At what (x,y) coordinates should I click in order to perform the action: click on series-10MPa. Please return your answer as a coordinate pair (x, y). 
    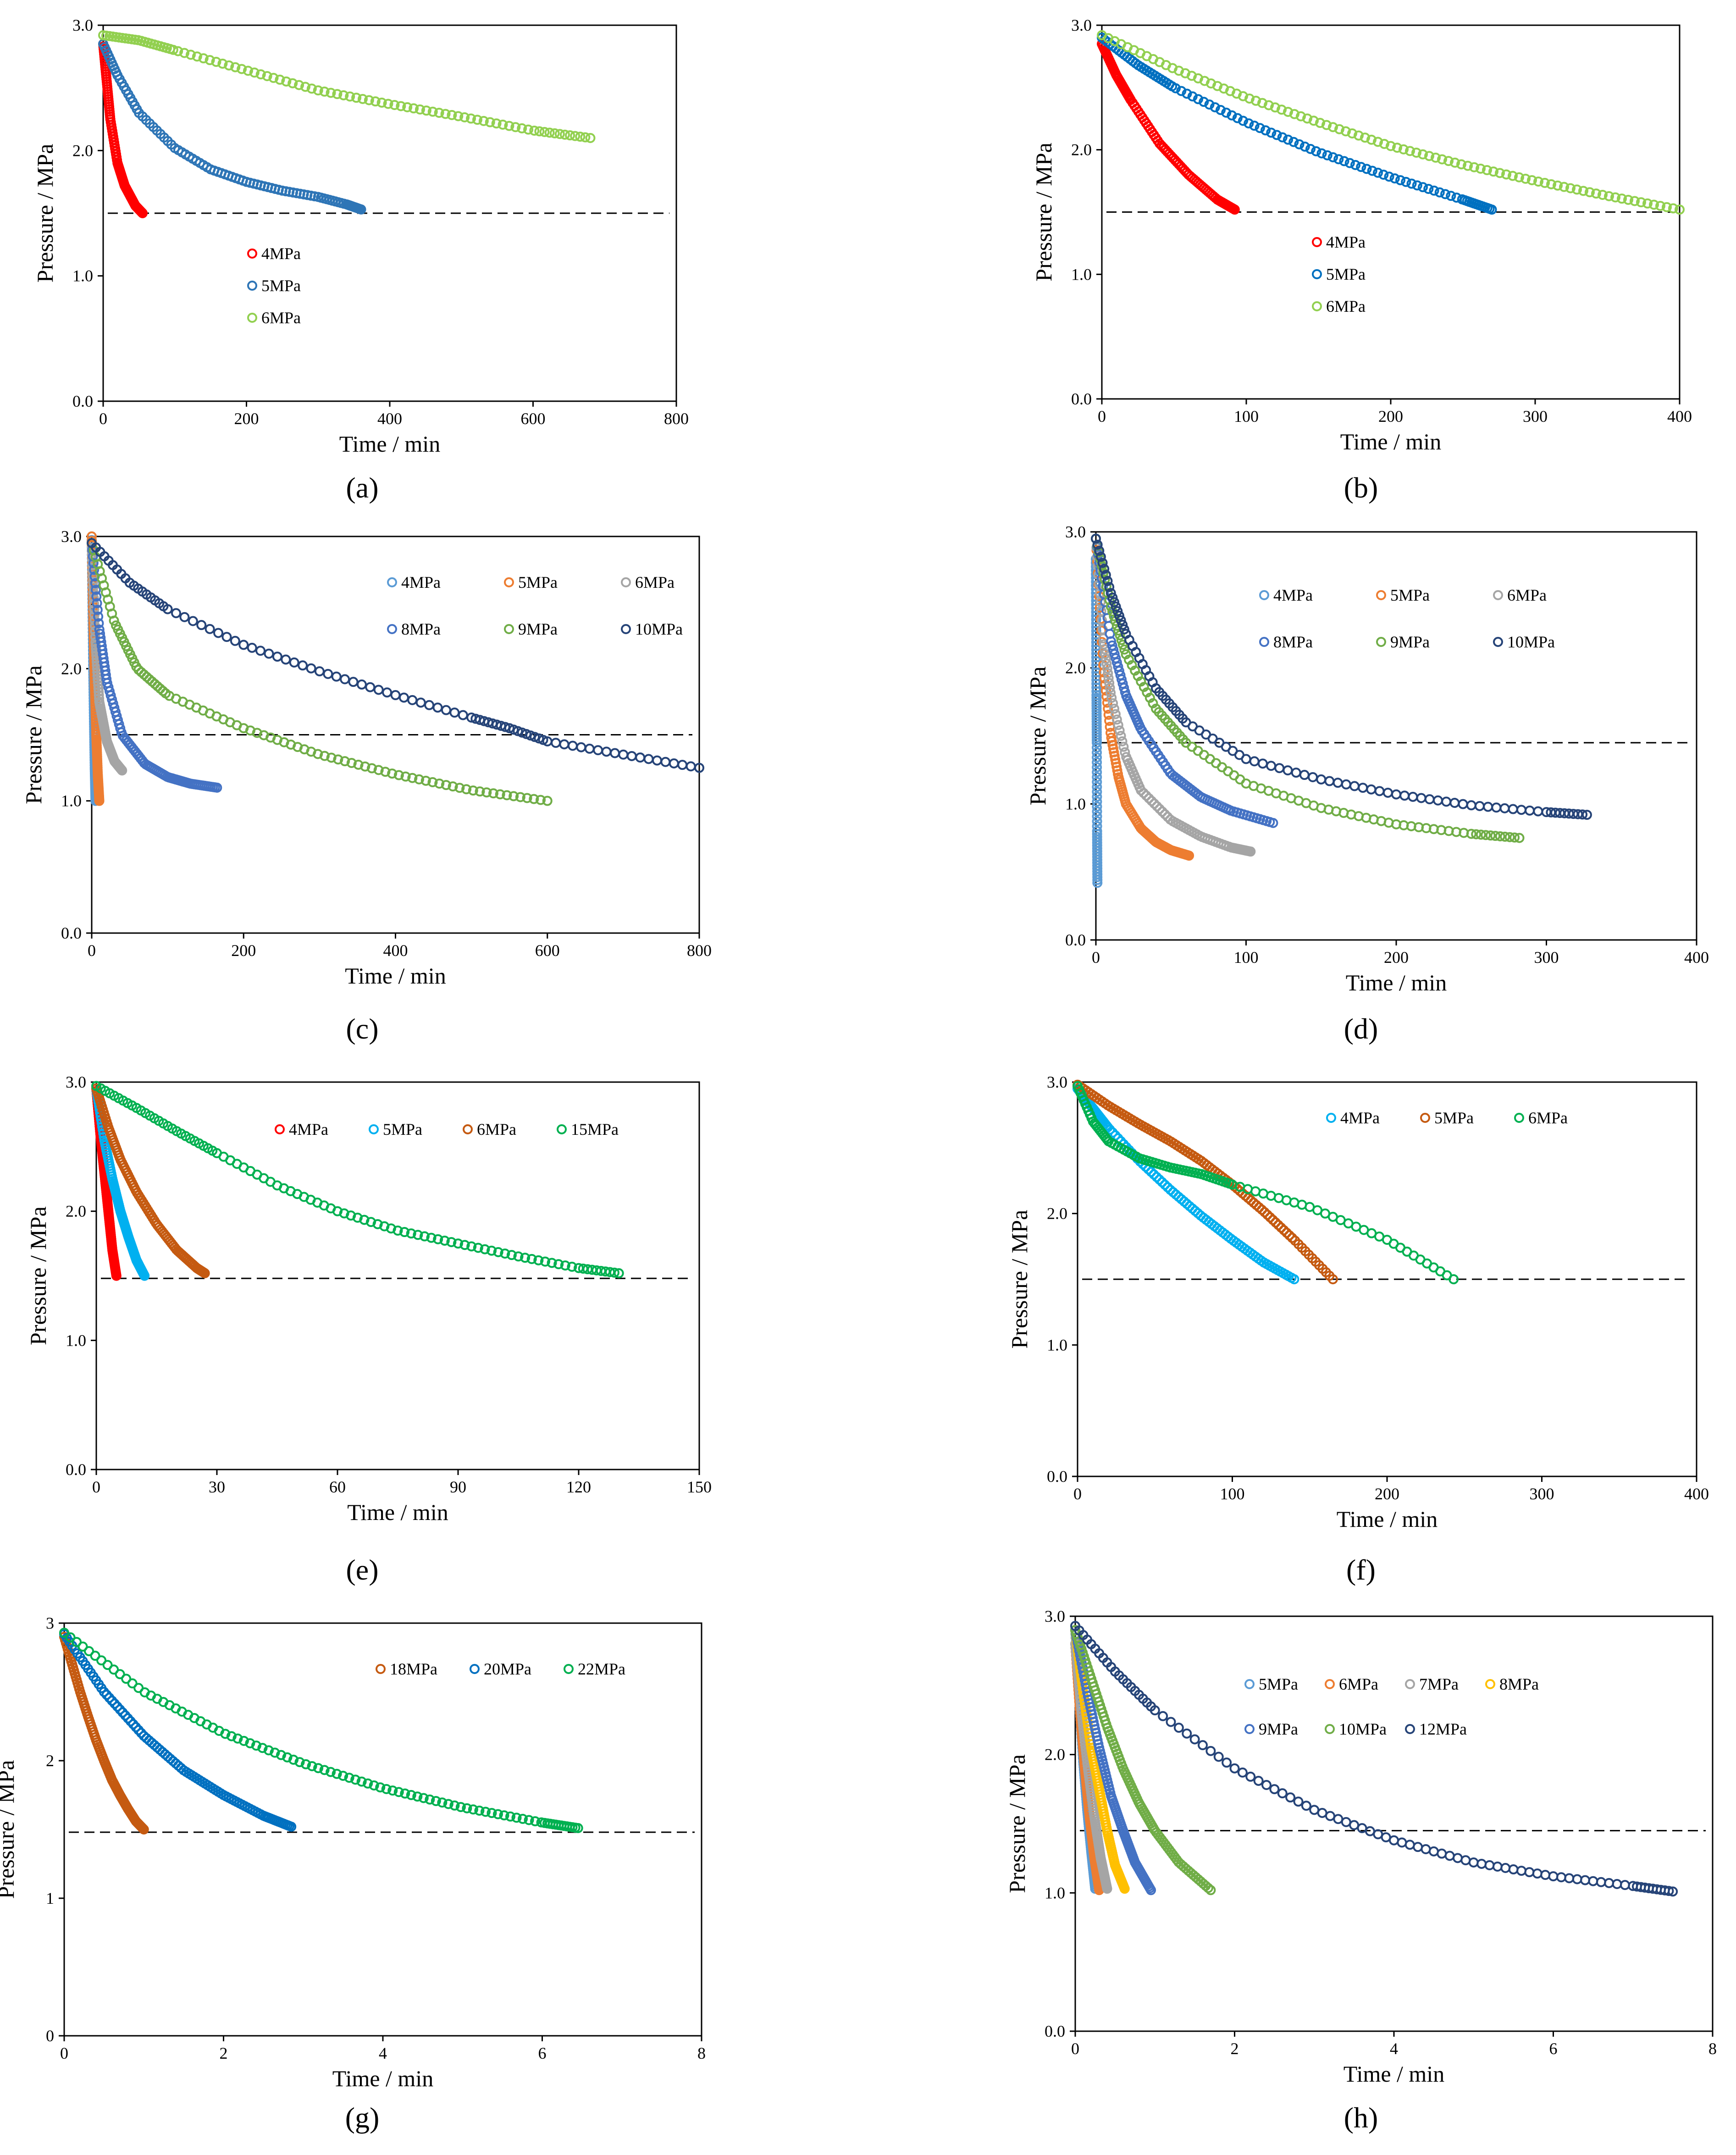
    Looking at the image, I should click on (1342, 676).